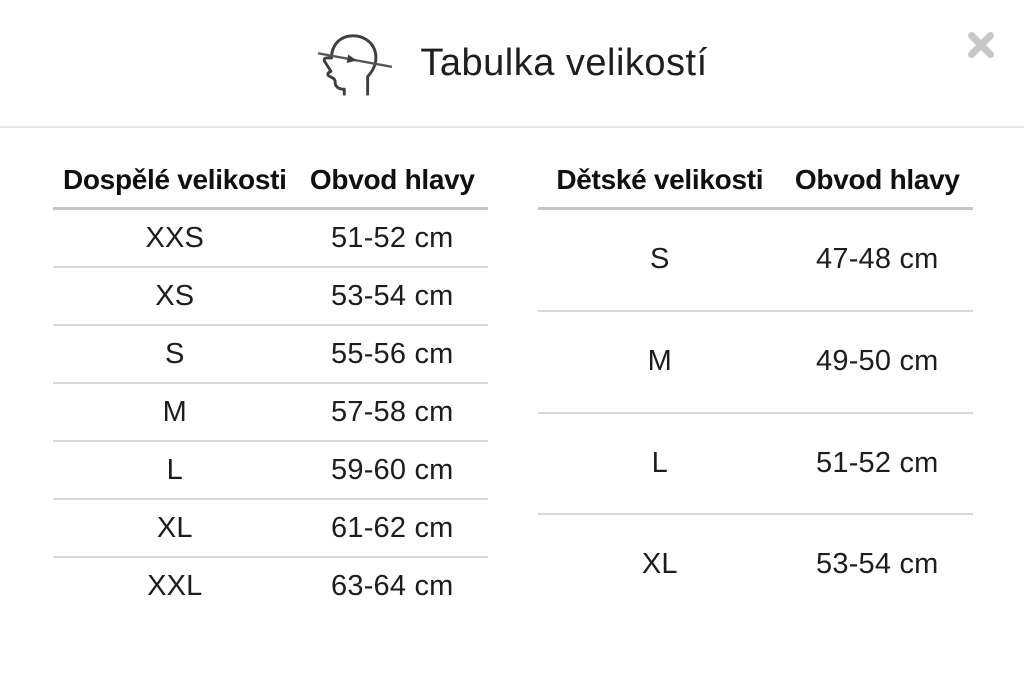  I want to click on table-row: XL 53-54 cm, so click(755, 564).